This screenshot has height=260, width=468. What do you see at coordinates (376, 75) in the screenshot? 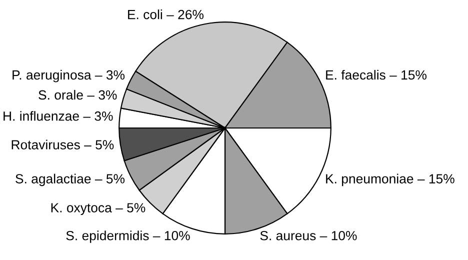
I see `slice-label: E. faecalis – 15%` at bounding box center [376, 75].